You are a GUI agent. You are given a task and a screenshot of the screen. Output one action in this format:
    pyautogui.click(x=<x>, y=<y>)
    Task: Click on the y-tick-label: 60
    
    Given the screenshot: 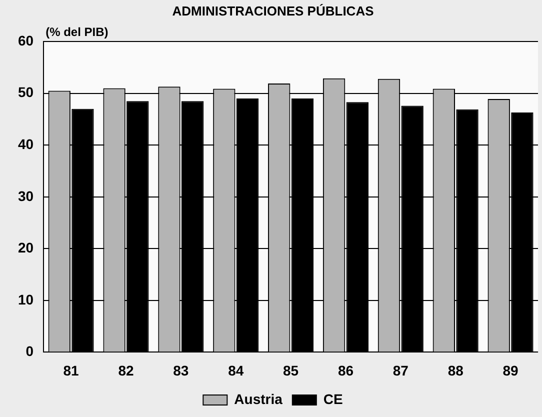 What is the action you would take?
    pyautogui.click(x=26, y=40)
    